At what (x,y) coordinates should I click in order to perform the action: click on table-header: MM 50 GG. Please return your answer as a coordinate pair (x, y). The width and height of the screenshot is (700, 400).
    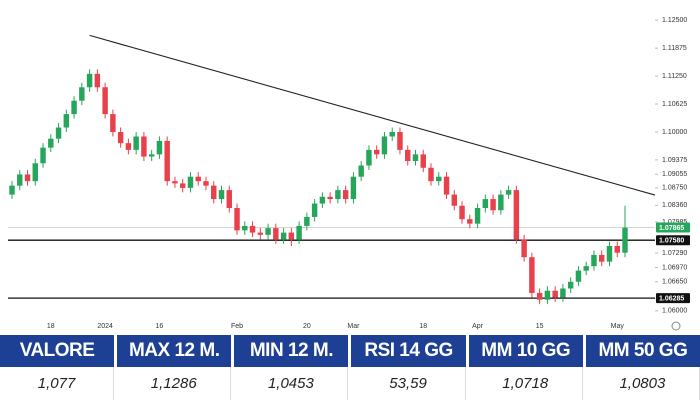
    Looking at the image, I should click on (642, 351).